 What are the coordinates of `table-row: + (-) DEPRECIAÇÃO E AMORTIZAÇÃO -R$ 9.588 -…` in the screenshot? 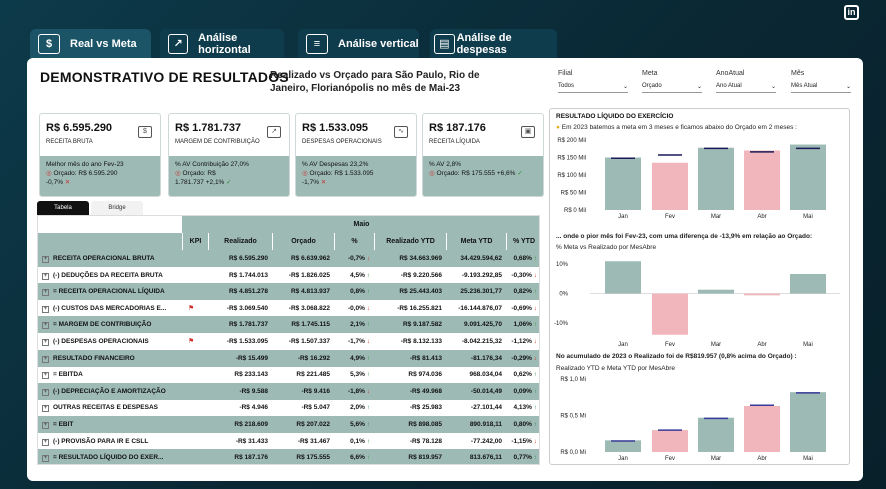 It's located at (288, 391).